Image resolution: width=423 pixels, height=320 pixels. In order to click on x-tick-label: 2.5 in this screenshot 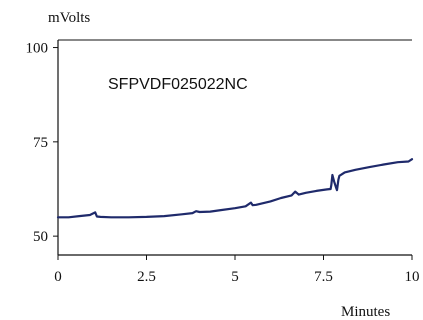, I will do `click(146, 277)`.